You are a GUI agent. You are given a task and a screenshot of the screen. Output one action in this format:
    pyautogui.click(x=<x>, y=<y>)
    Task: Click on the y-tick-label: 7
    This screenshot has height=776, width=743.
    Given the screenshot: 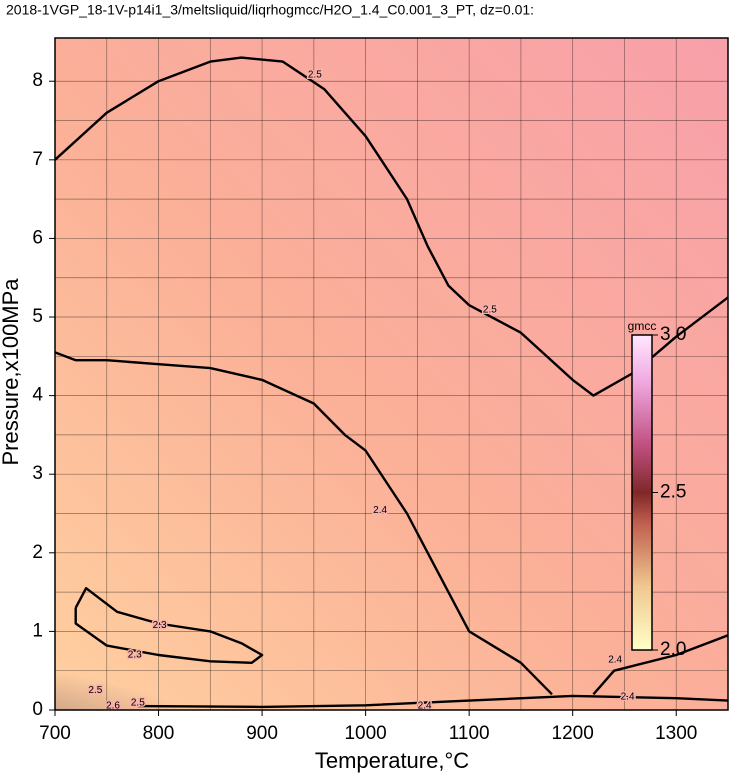 What is the action you would take?
    pyautogui.click(x=37, y=159)
    